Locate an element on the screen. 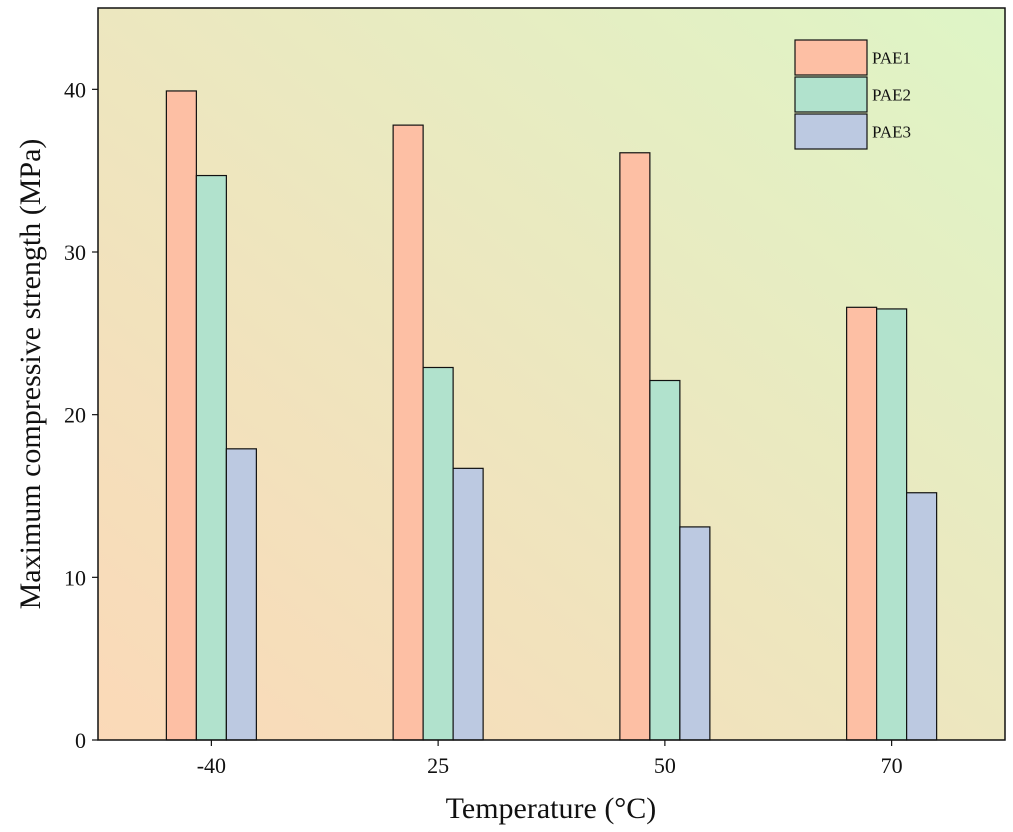  x-tick-label: 50 is located at coordinates (665, 765).